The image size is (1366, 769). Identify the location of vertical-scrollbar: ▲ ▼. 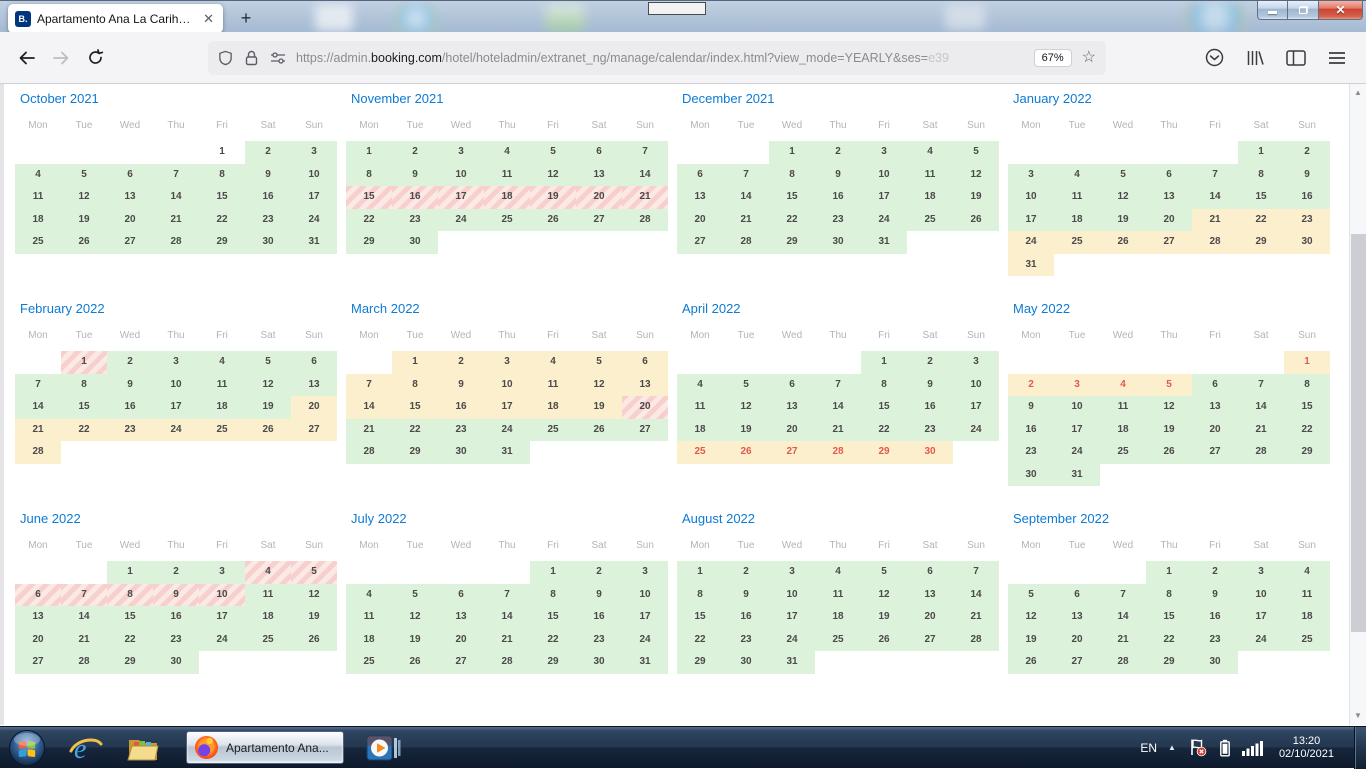
(1357, 404).